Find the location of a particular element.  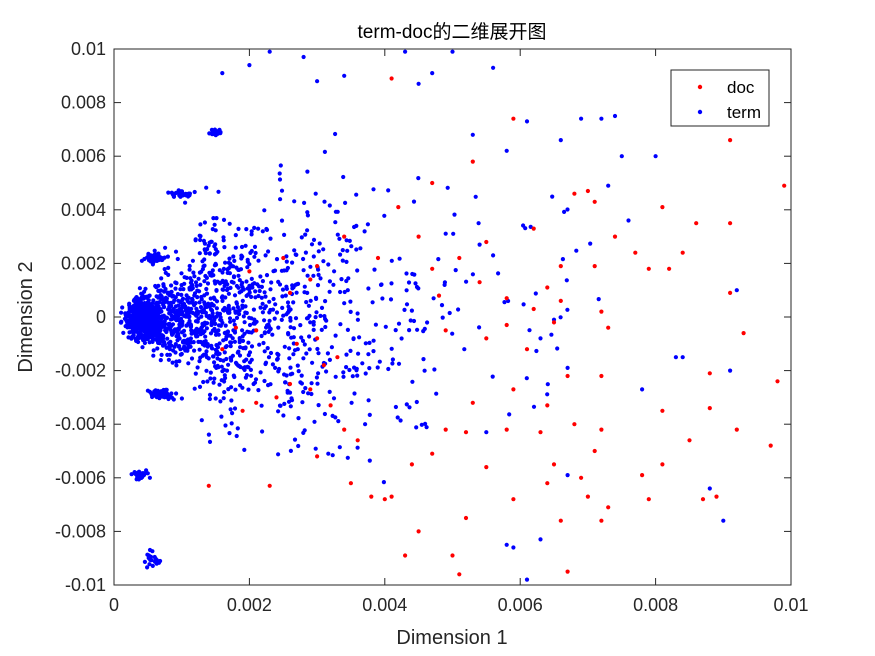

y-axis-title: Dimension 2 is located at coordinates (26, 316).